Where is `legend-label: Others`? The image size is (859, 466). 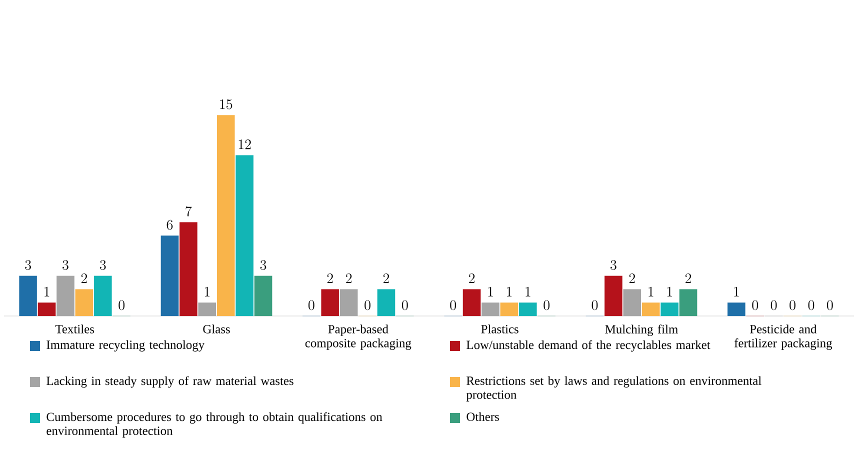
legend-label: Others is located at coordinates (482, 416).